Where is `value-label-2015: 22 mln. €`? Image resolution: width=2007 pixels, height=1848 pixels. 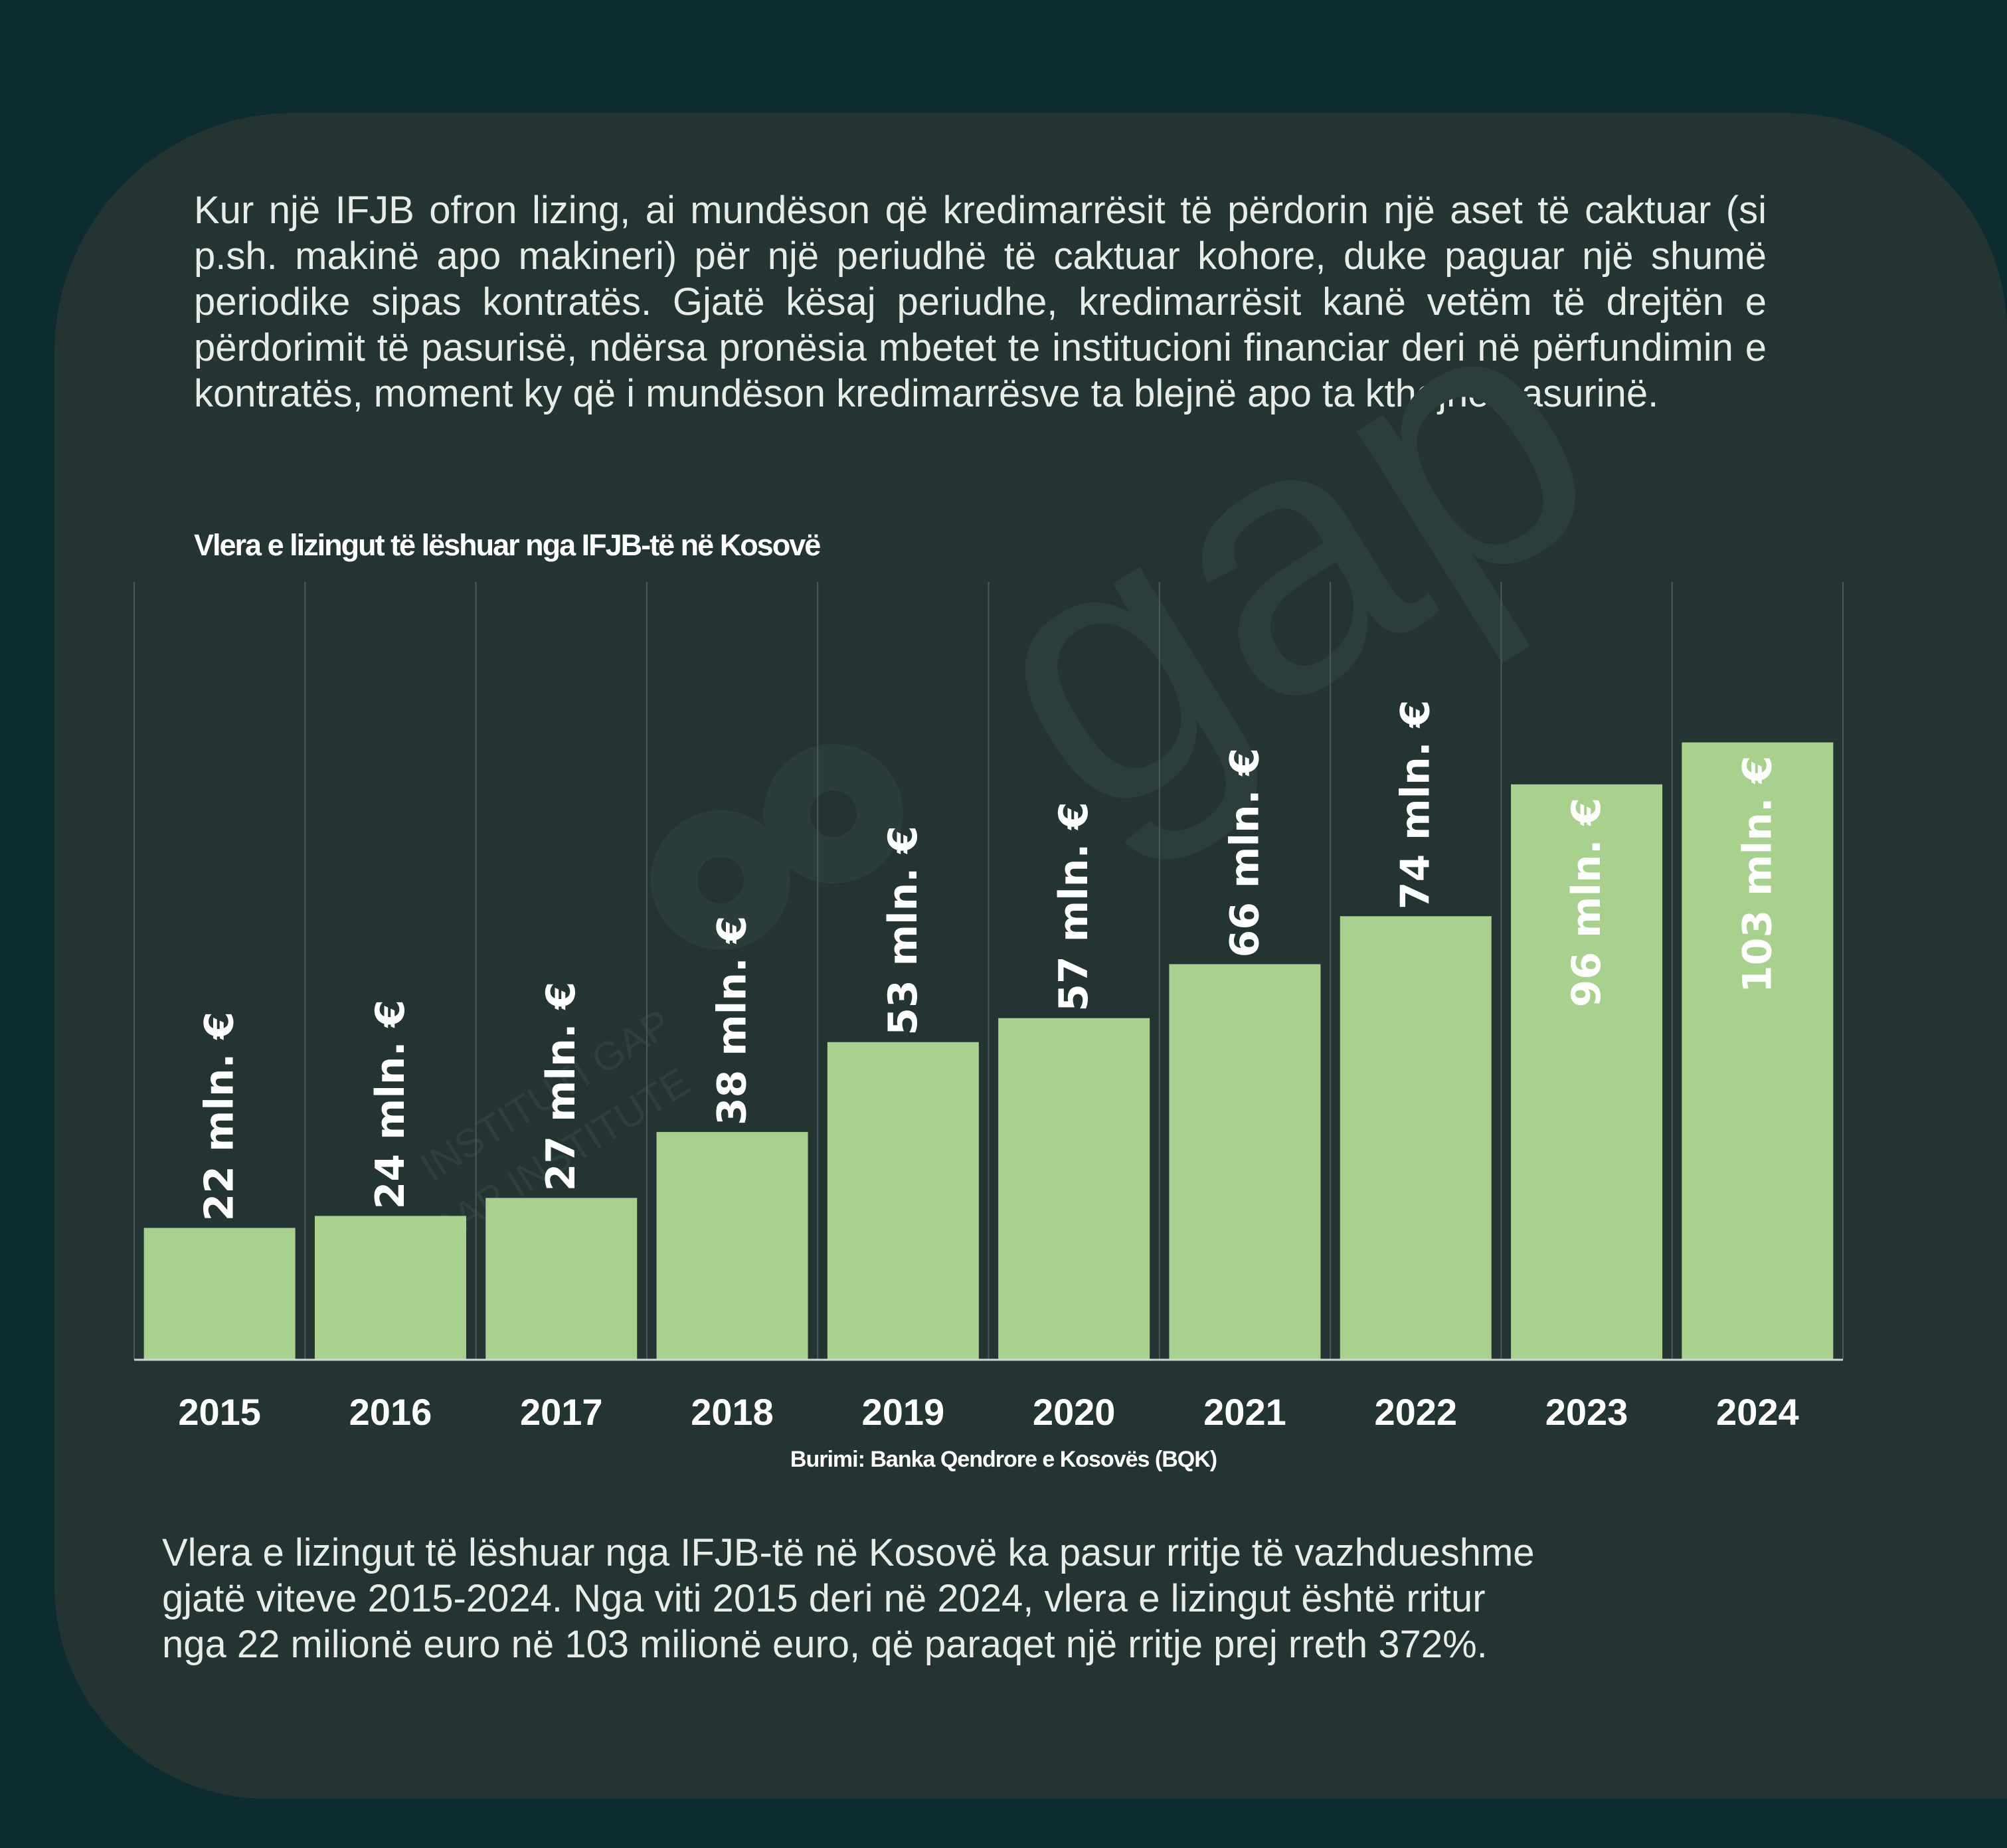 value-label-2015: 22 mln. € is located at coordinates (220, 1117).